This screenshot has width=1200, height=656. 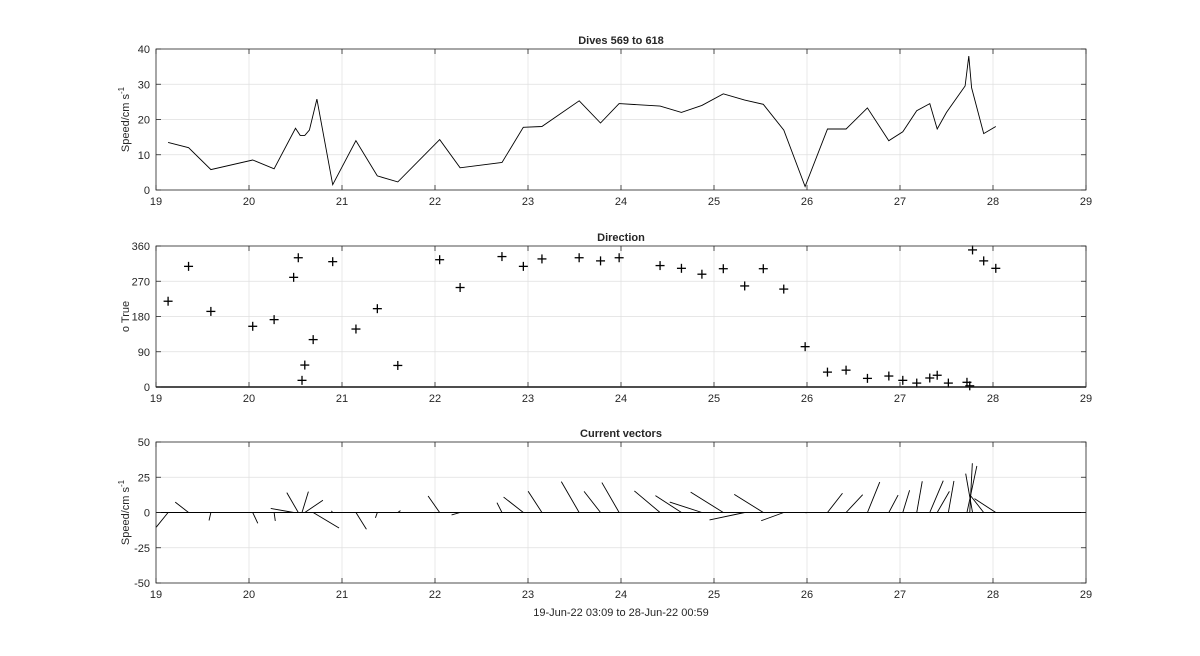 I want to click on x-tick-label: 28, so click(x=993, y=595).